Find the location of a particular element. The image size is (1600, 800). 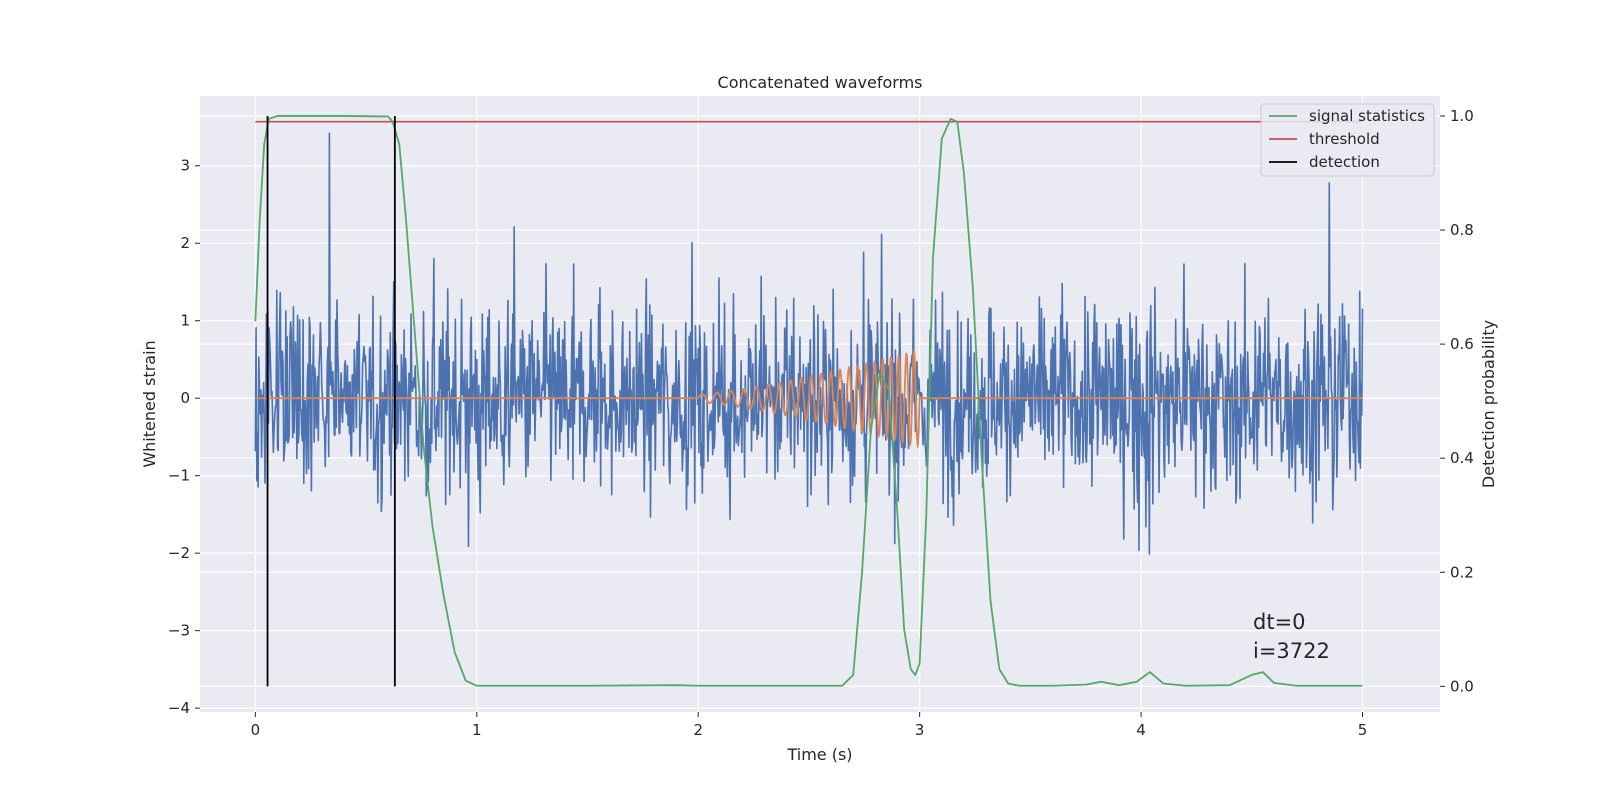

legend-box is located at coordinates (1347, 140).